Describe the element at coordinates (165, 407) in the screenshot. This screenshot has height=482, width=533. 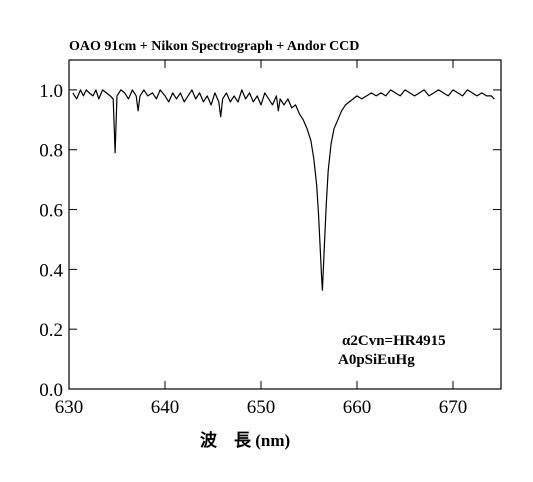
I see `x-tick-label: 640` at that location.